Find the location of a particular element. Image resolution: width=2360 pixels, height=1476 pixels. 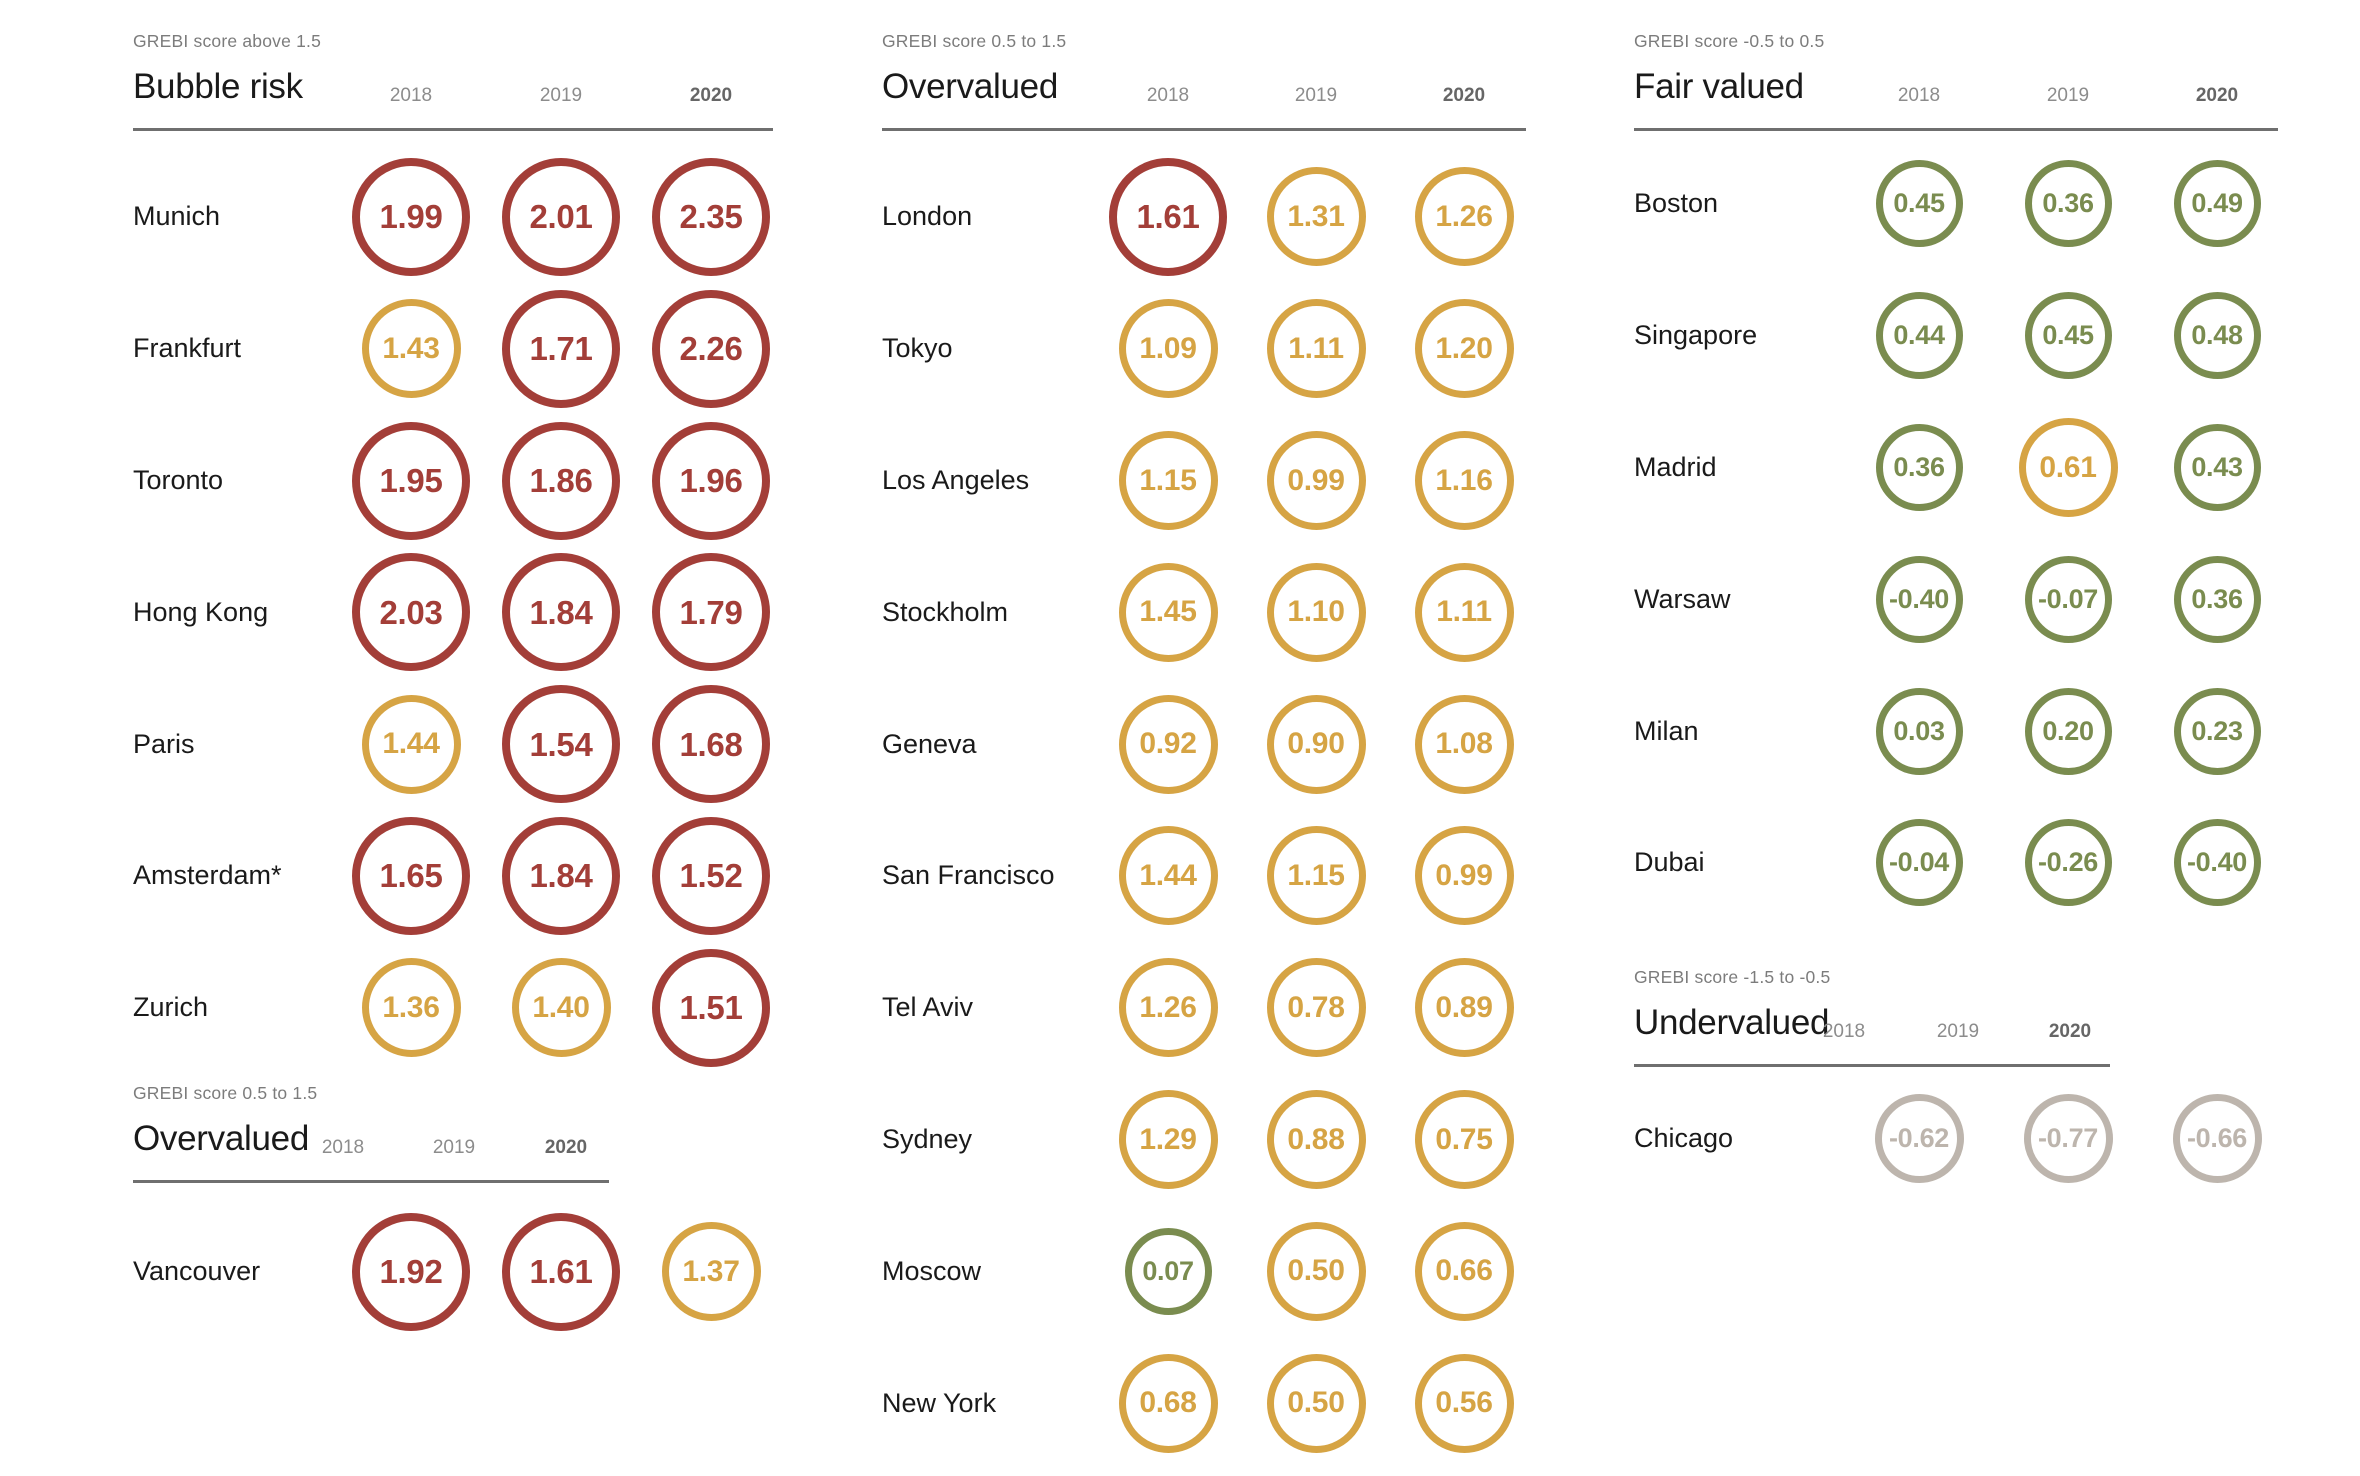

score-circle: 1.86 is located at coordinates (561, 480).